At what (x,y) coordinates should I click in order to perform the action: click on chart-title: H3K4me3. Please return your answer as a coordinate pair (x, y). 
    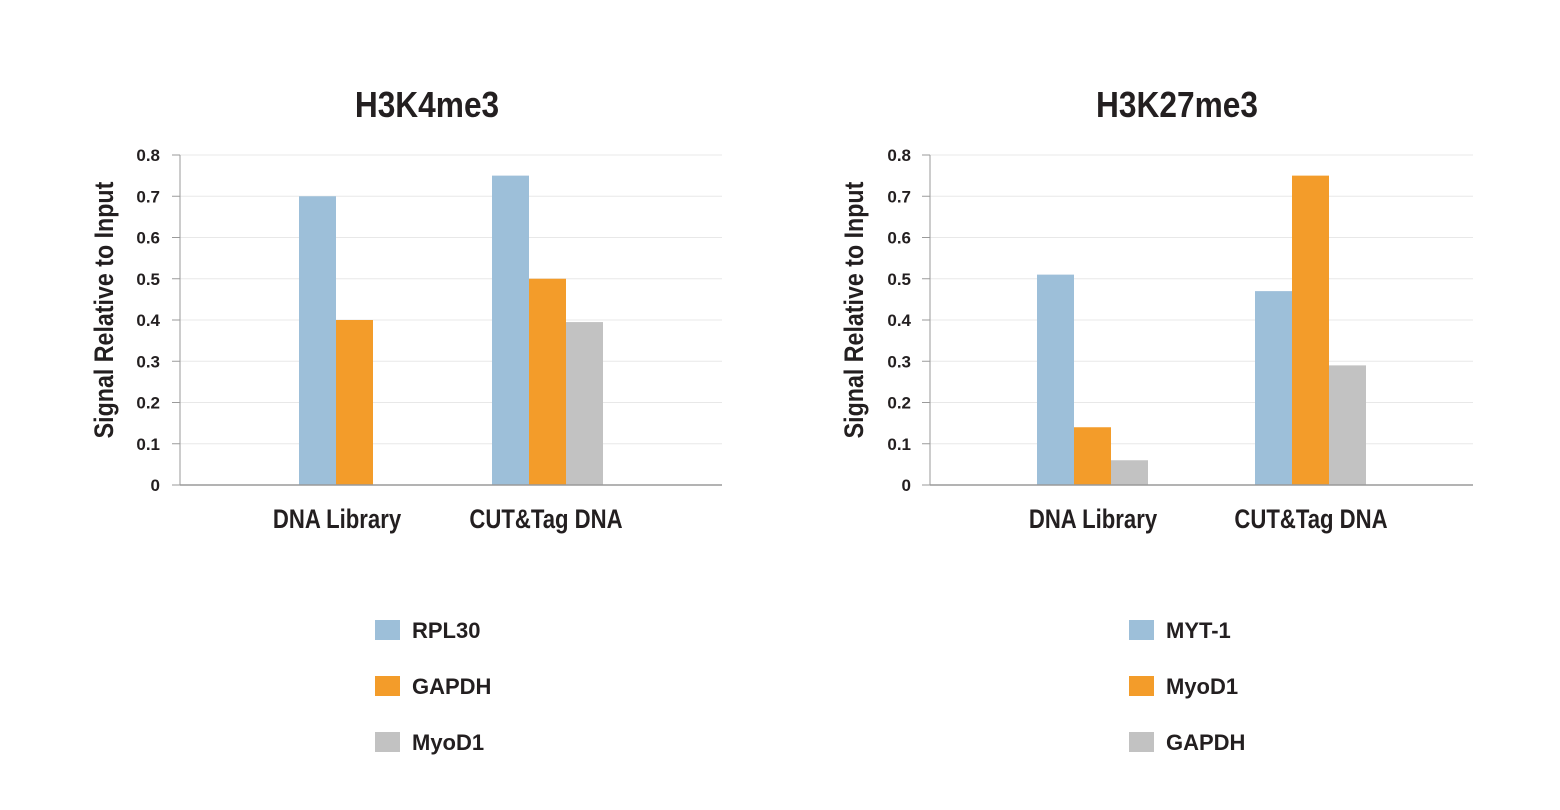
    Looking at the image, I should click on (427, 105).